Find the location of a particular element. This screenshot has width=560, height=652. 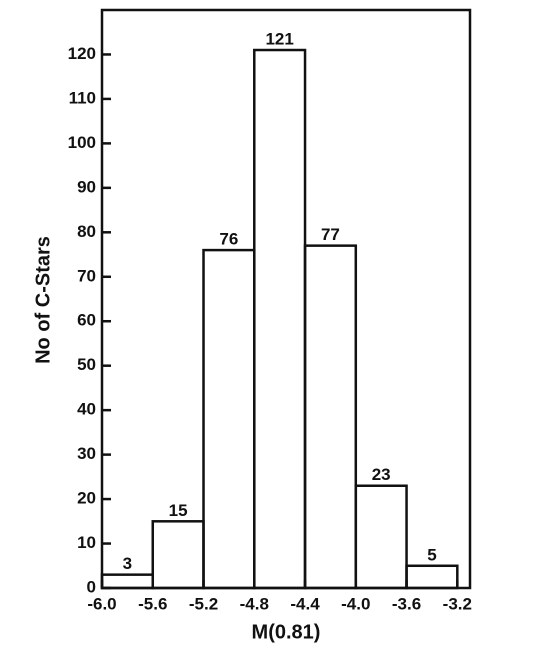

y-tick-label: 70 is located at coordinates (86, 275).